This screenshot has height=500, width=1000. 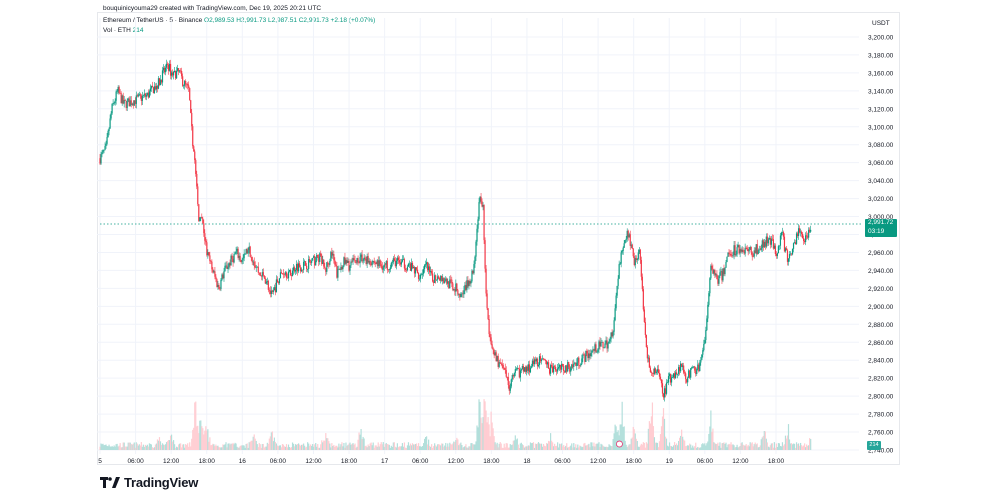 What do you see at coordinates (385, 461) in the screenshot?
I see `x-tick-label: 17` at bounding box center [385, 461].